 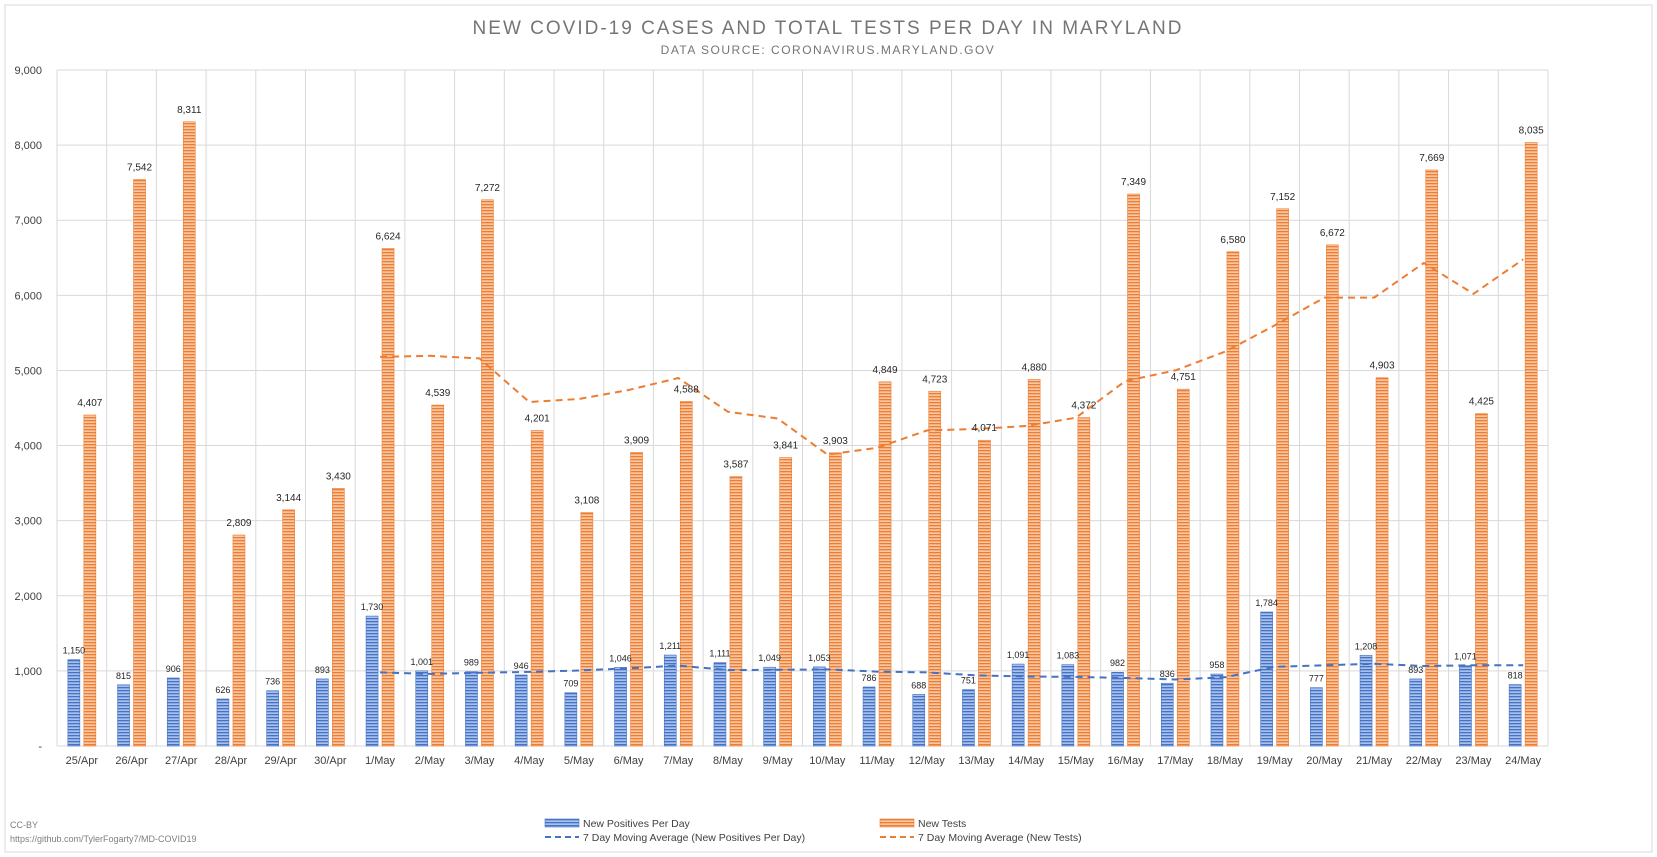 I want to click on data-label-new-positives: 626, so click(x=222, y=690).